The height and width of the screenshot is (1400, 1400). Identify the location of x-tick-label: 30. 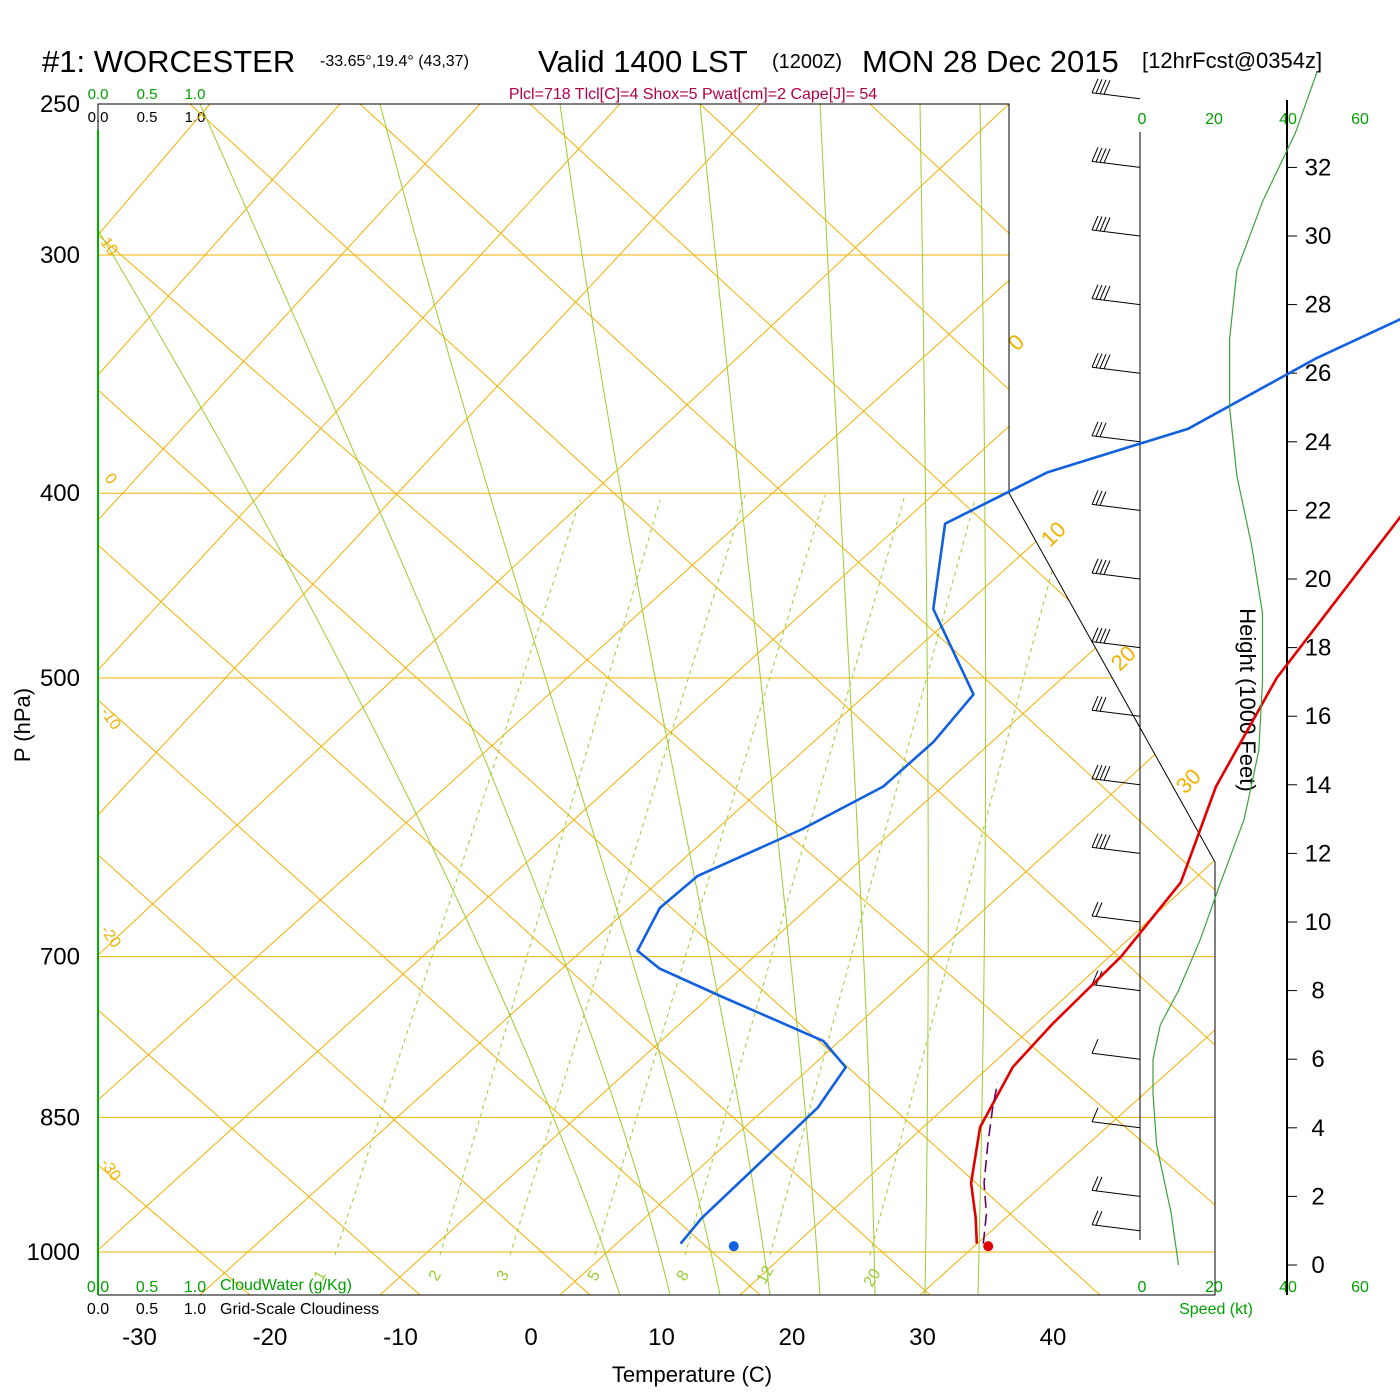
(922, 1337).